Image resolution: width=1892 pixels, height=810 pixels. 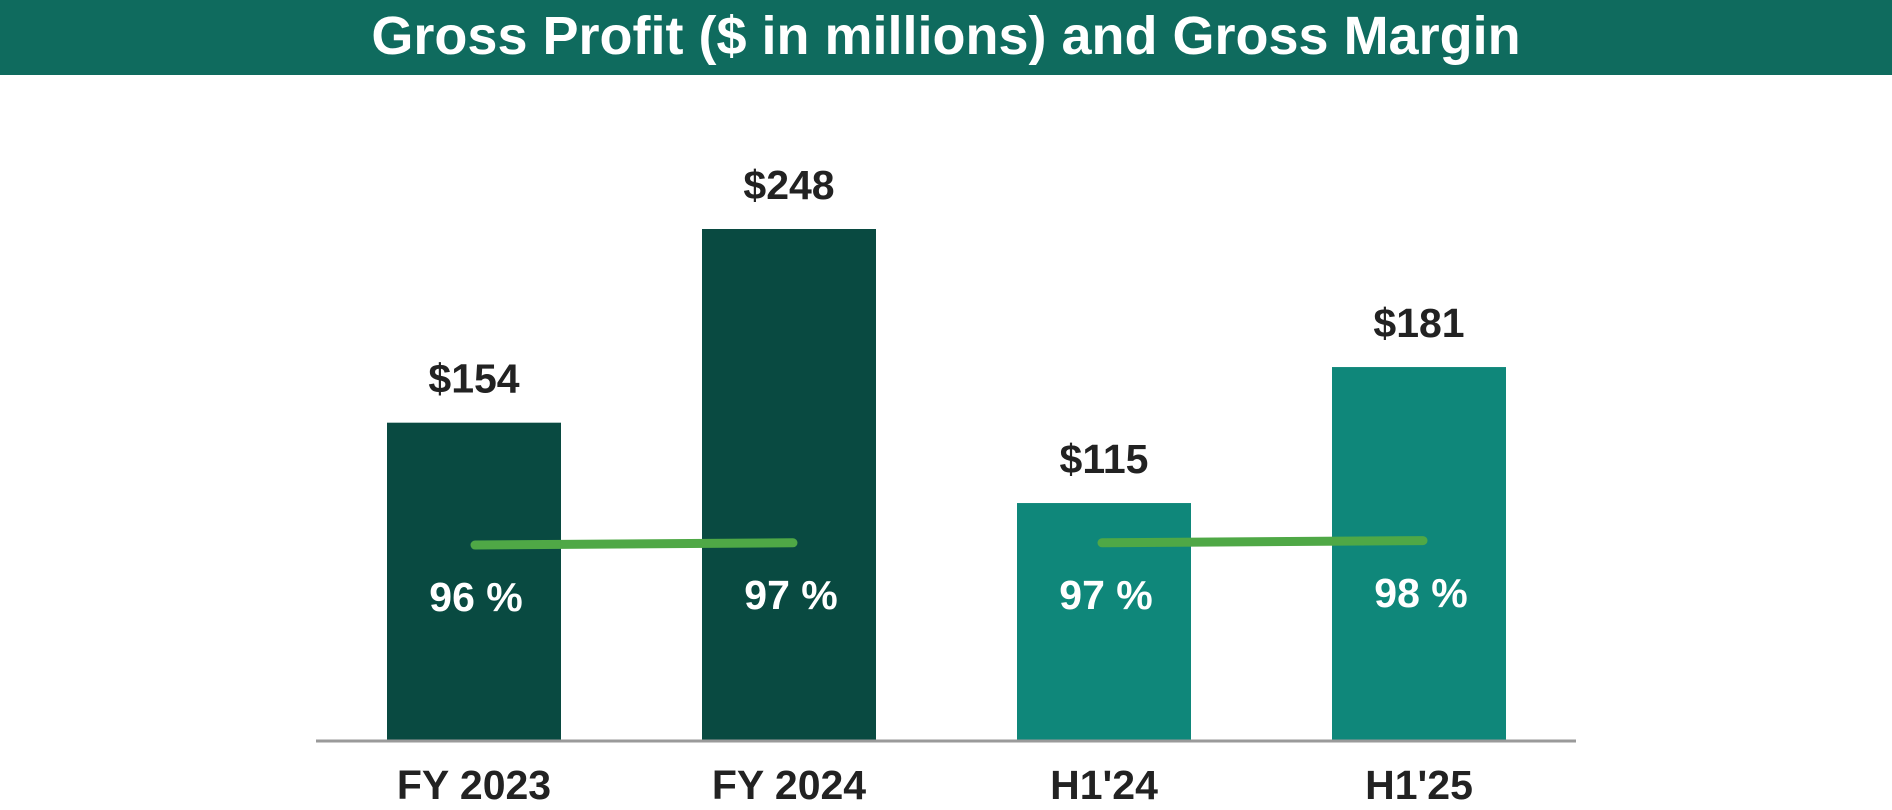 What do you see at coordinates (1104, 785) in the screenshot?
I see `category-label: H1'24` at bounding box center [1104, 785].